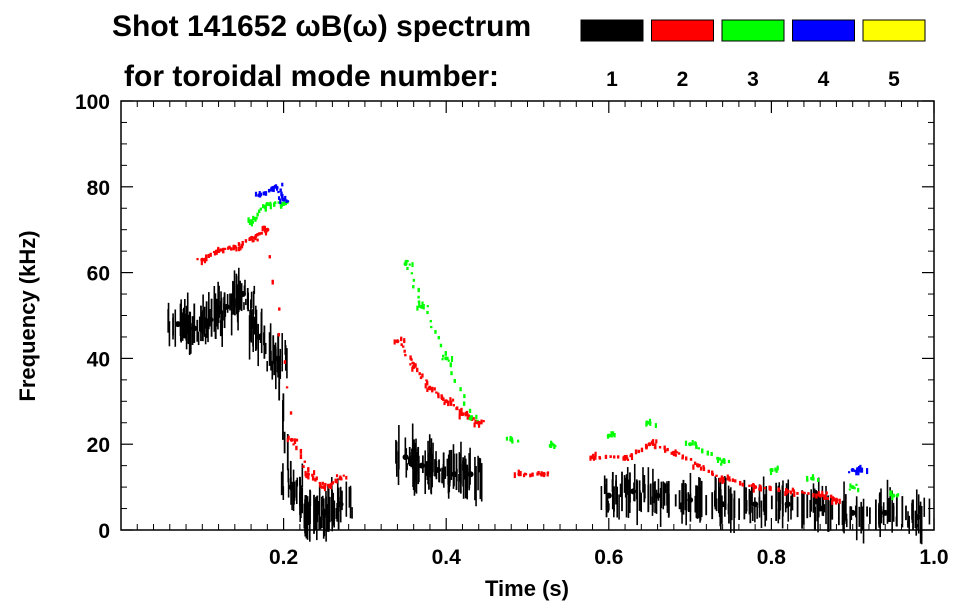 This screenshot has width=963, height=615. What do you see at coordinates (708, 453) in the screenshot?
I see `spectrum-trace-n3` at bounding box center [708, 453].